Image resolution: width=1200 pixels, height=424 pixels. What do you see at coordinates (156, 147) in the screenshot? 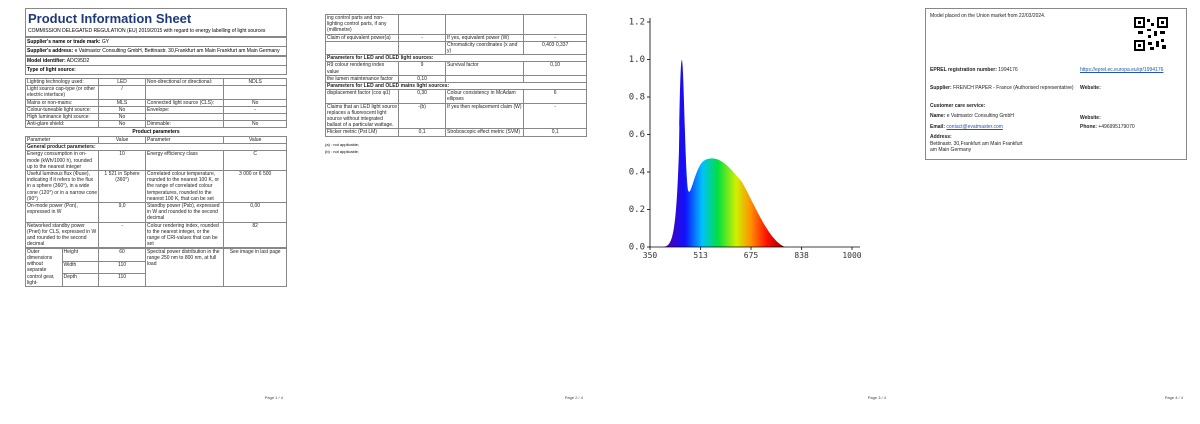
I see `table-row: General product parameters:` at bounding box center [156, 147].